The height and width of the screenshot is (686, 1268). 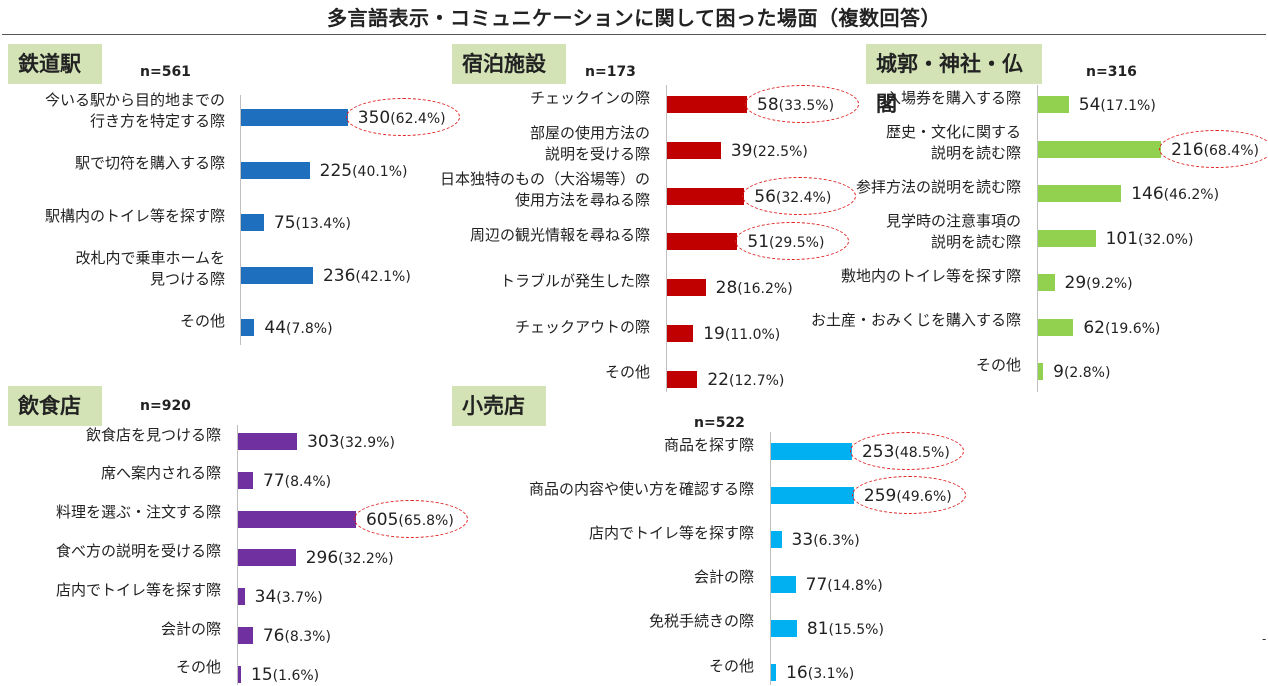 What do you see at coordinates (1037, 238) in the screenshot?
I see `shrine-axis-line` at bounding box center [1037, 238].